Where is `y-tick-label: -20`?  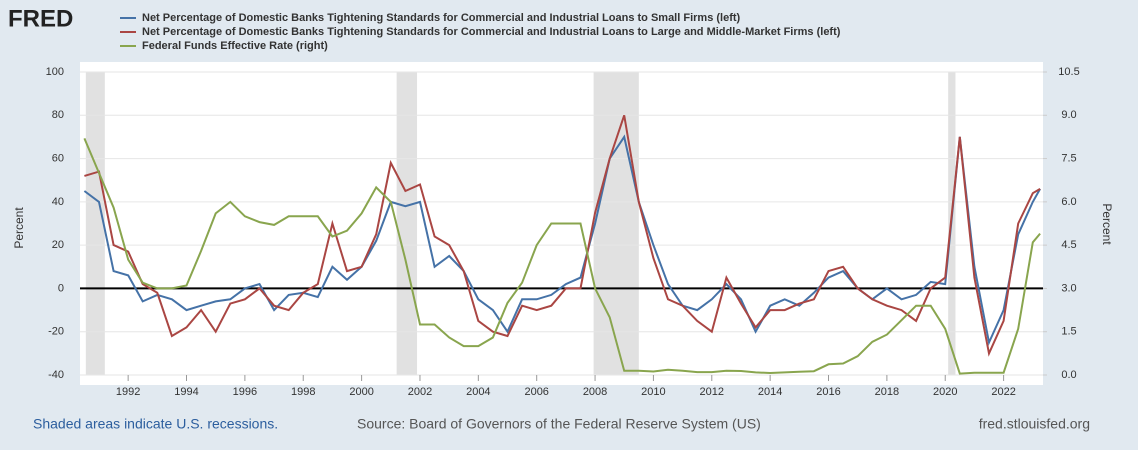
y-tick-label: -20 is located at coordinates (56, 332).